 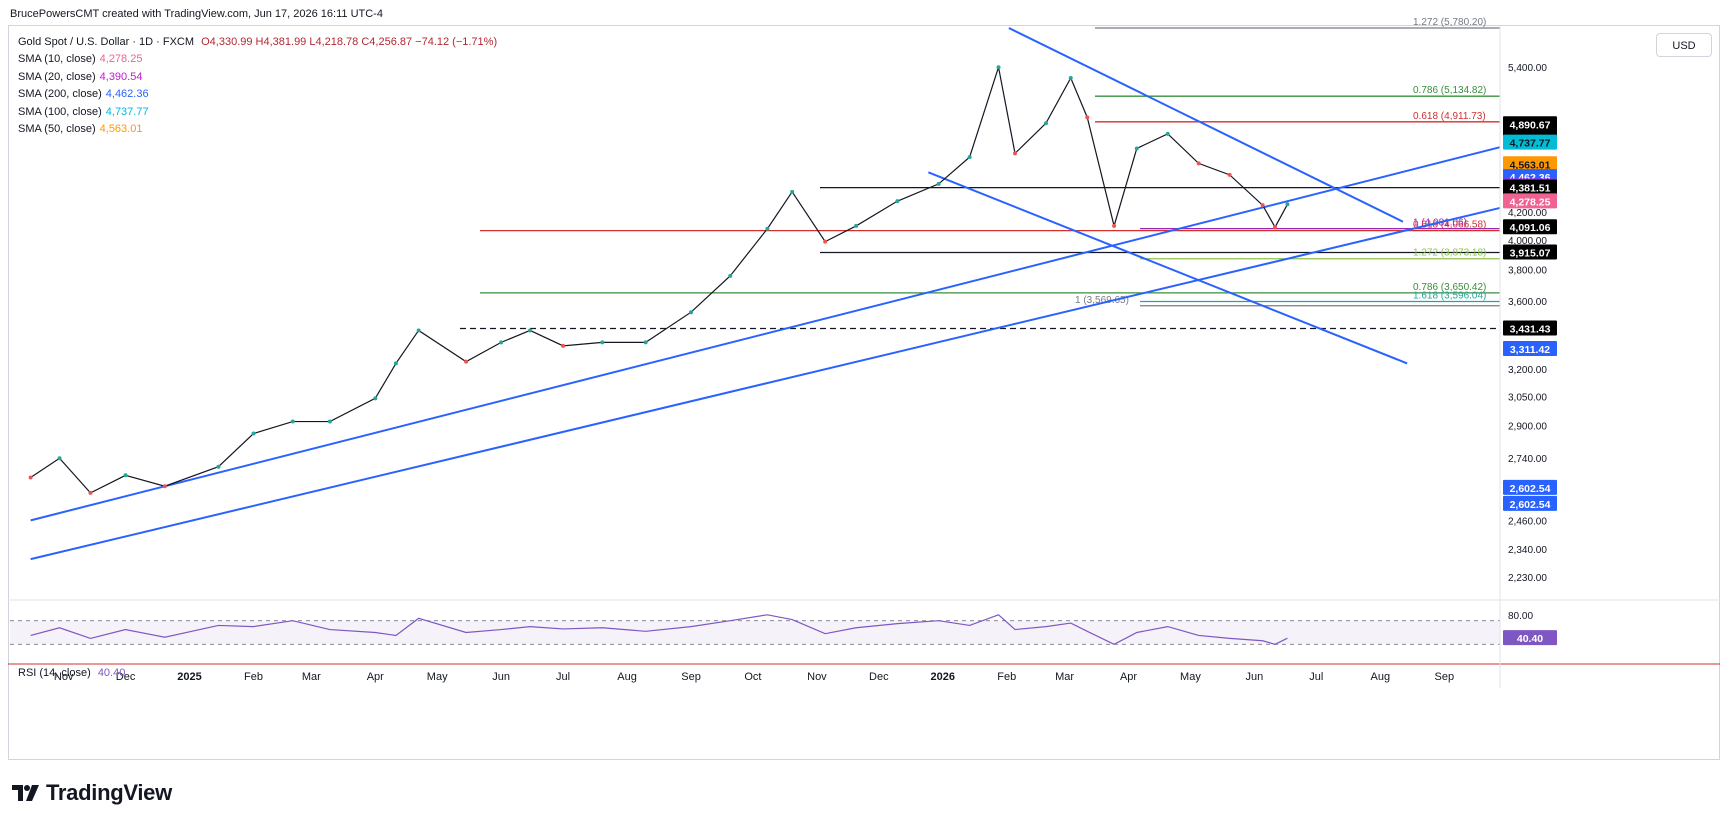 I want to click on price-tag: 3,915.07, so click(x=1530, y=252).